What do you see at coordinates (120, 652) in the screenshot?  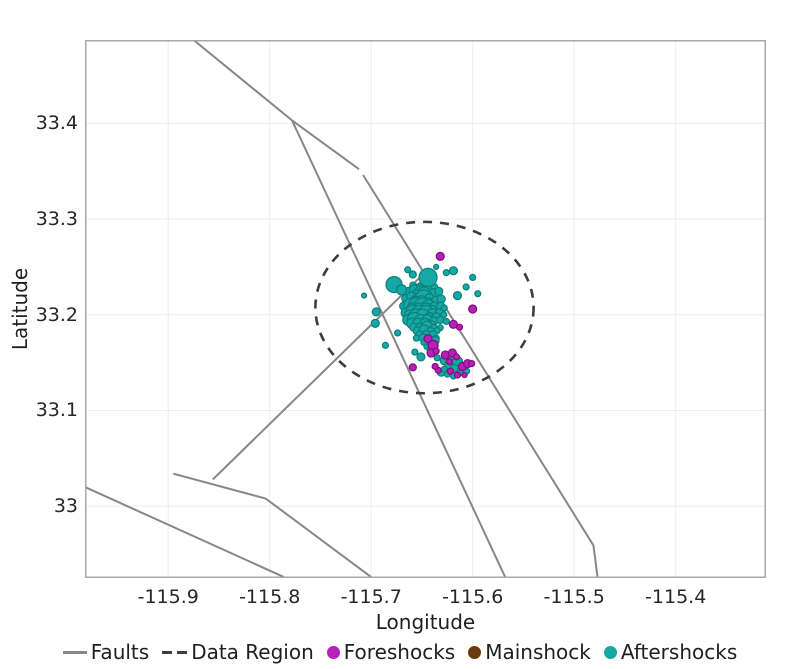 I see `legend-label-faults: Faults` at bounding box center [120, 652].